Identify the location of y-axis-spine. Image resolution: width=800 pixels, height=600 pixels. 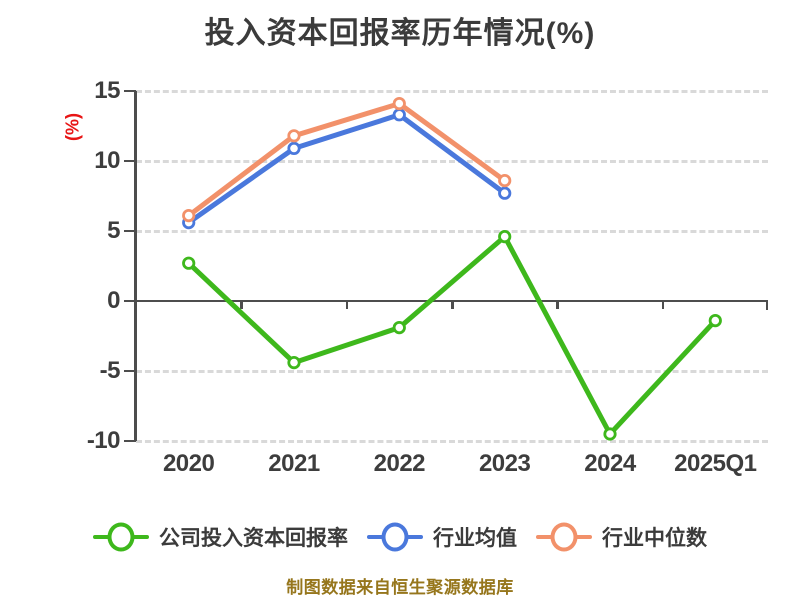
(135, 266).